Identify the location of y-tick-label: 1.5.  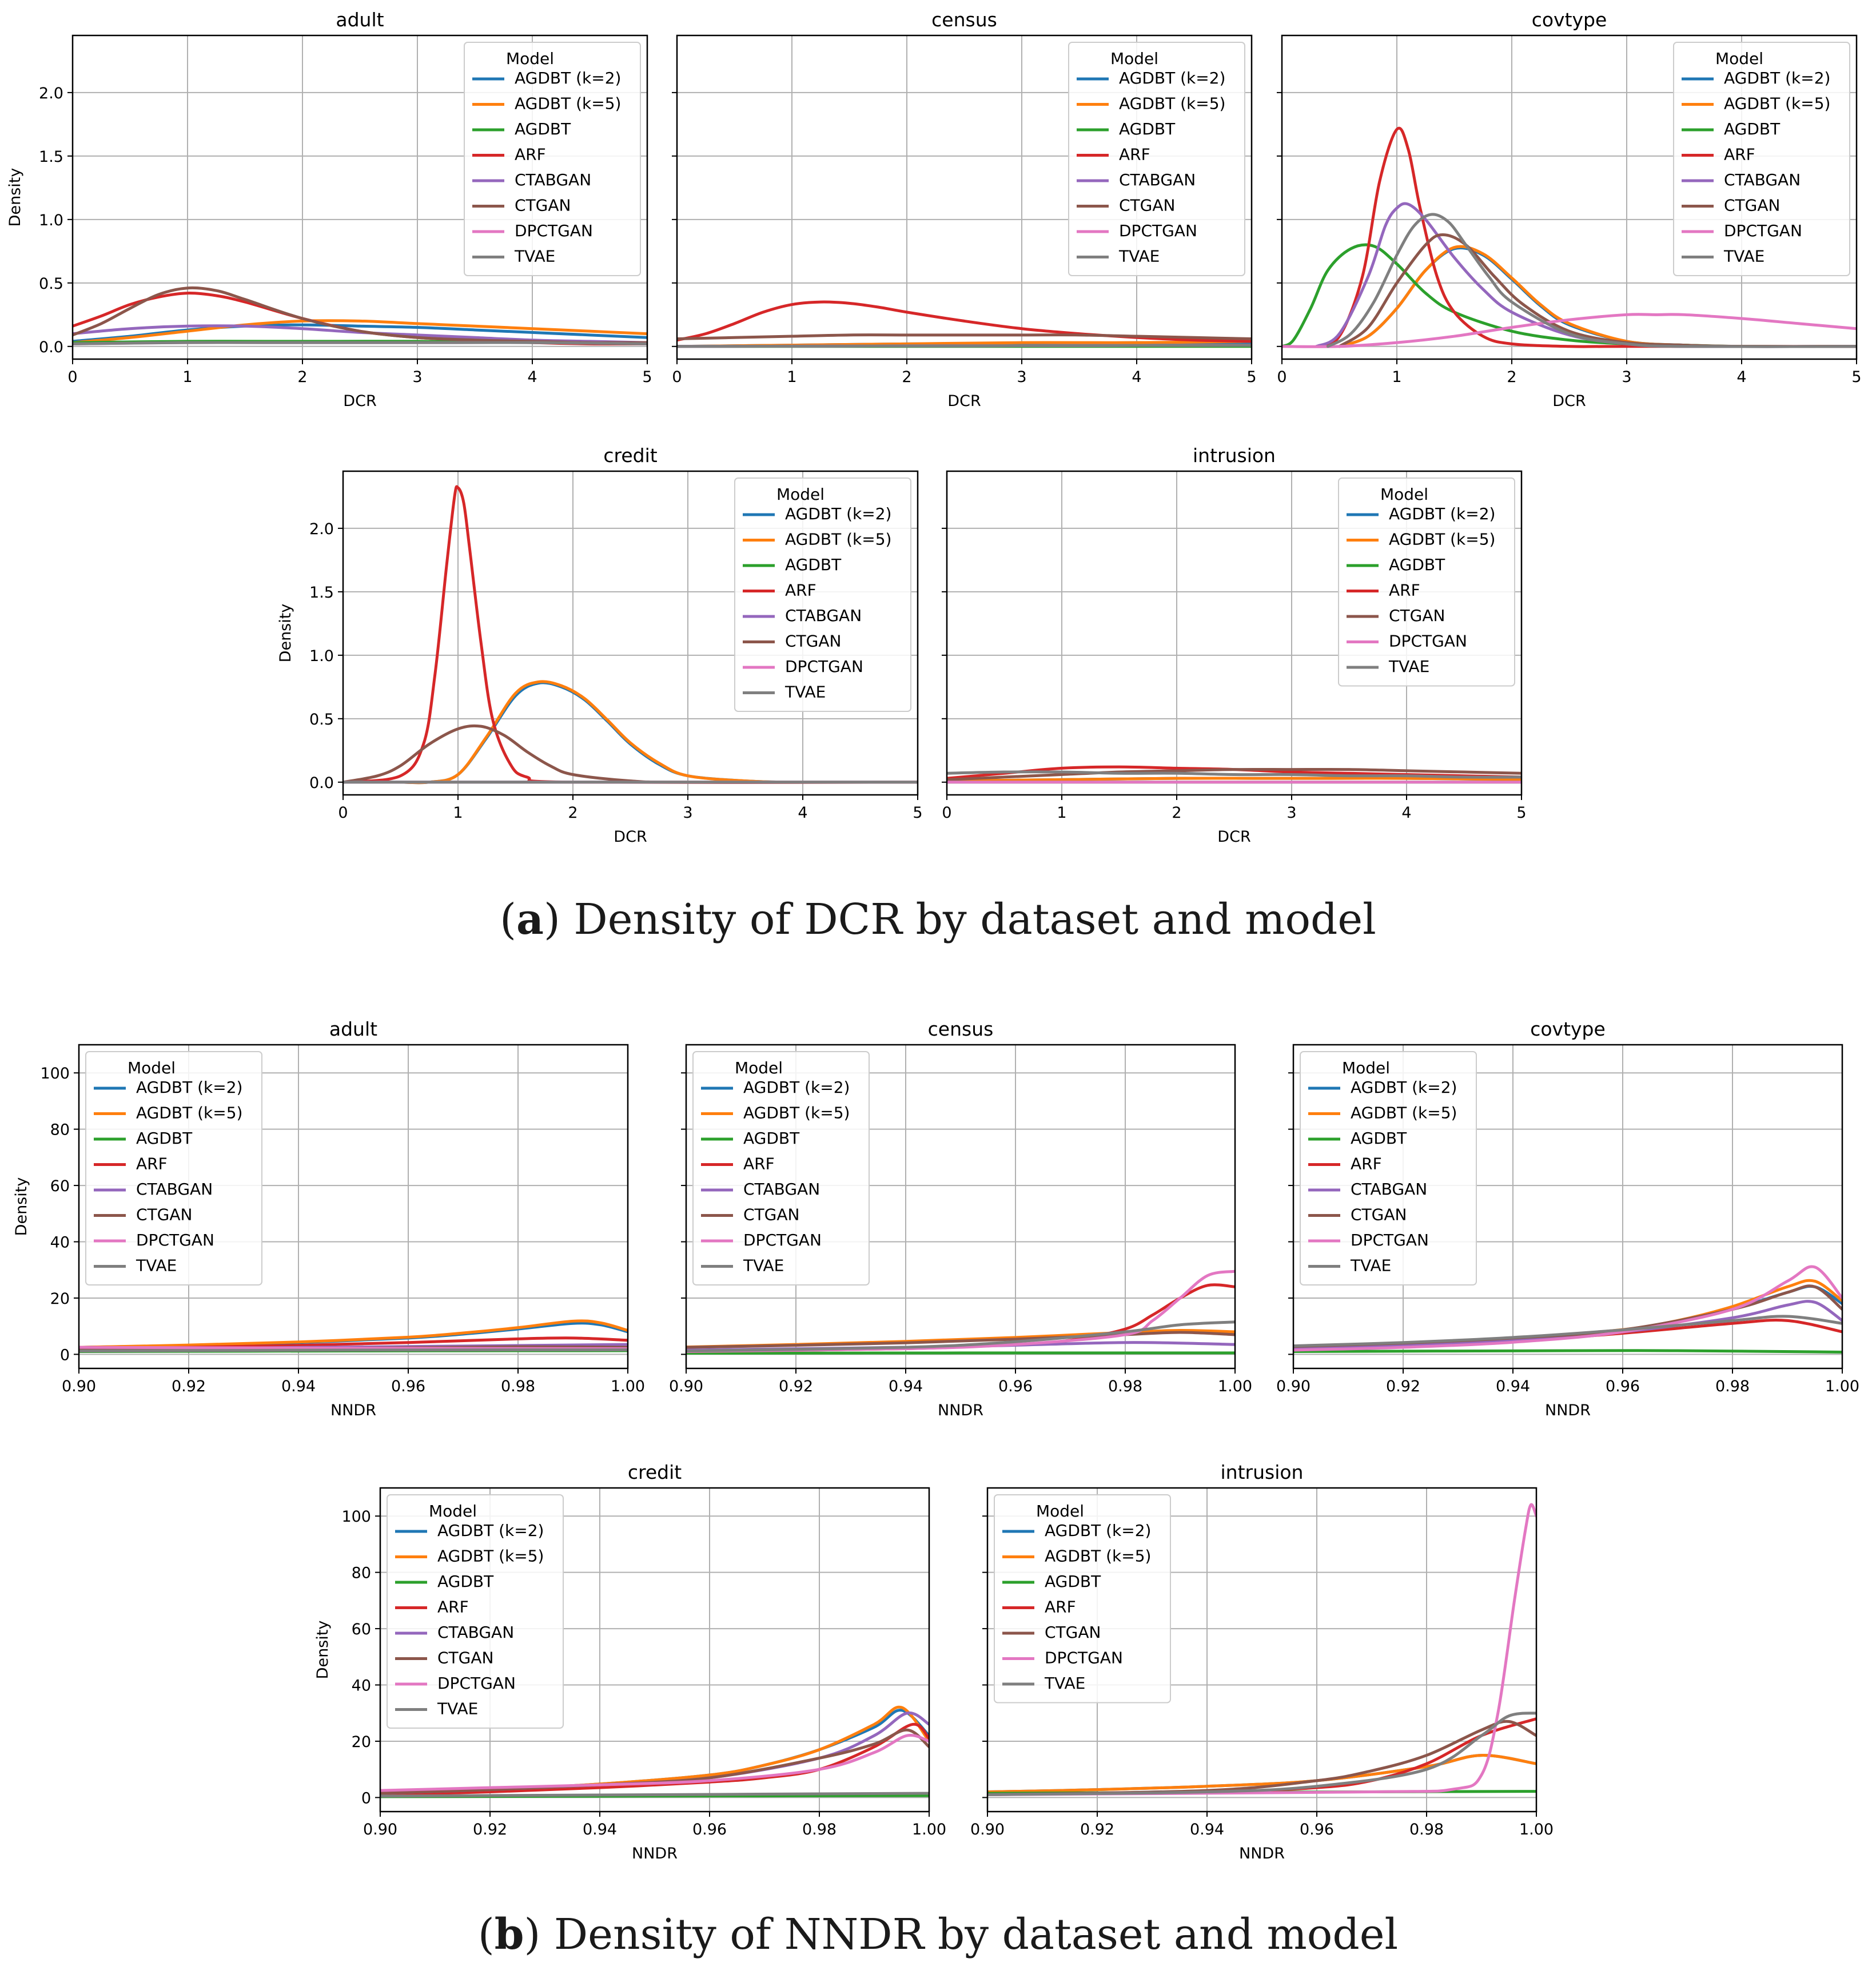
(51, 157).